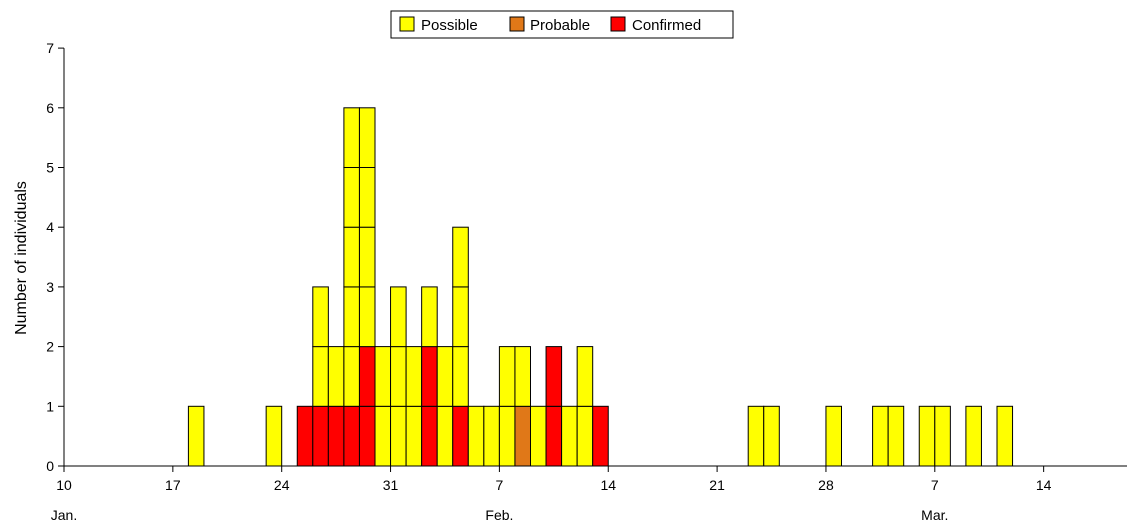 This screenshot has width=1141, height=526. Describe the element at coordinates (50, 227) in the screenshot. I see `y-tick-label: 4` at that location.